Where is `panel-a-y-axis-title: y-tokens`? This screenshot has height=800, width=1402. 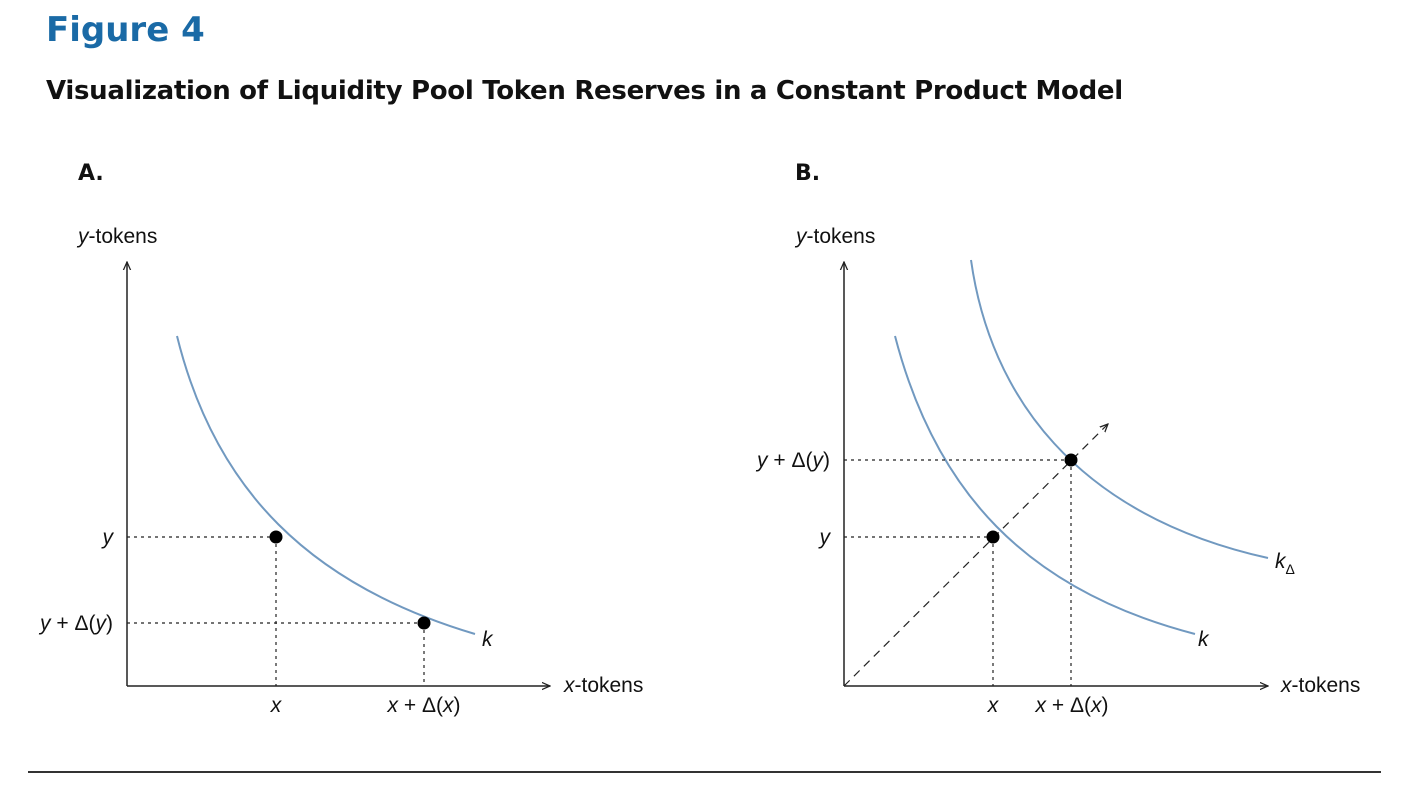
panel-a-y-axis-title: y-tokens is located at coordinates (116, 236).